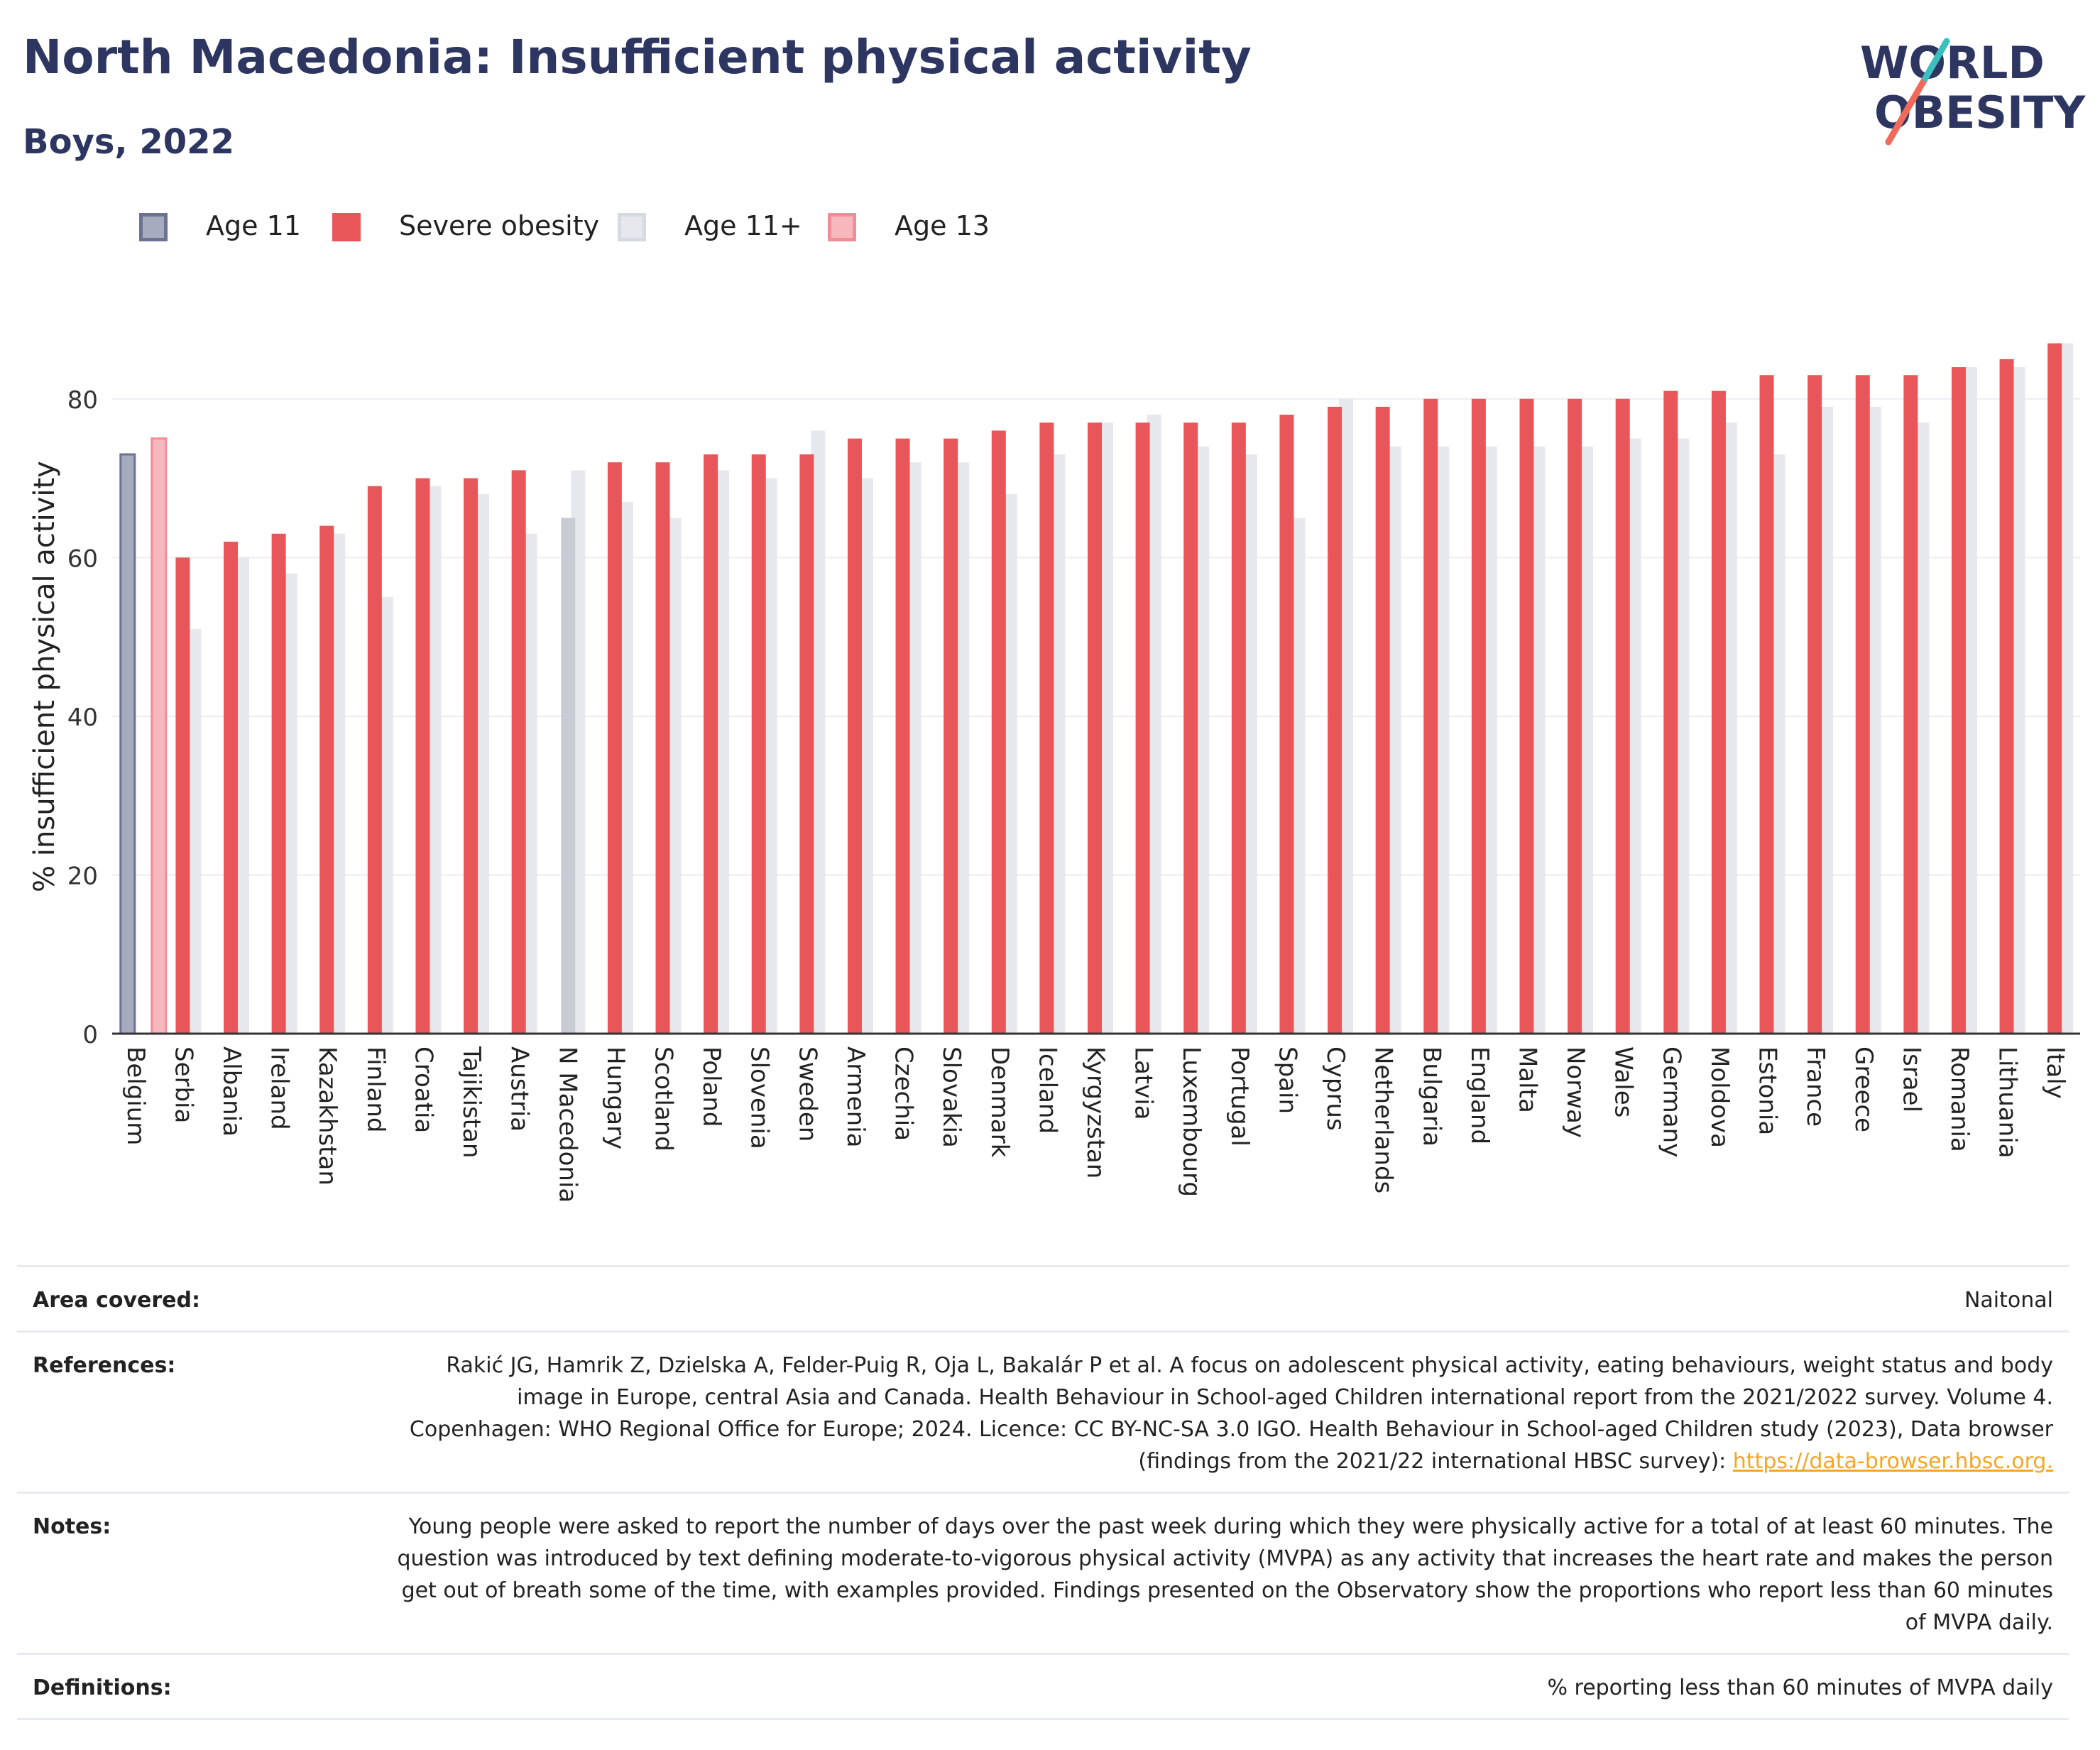  I want to click on x-tick-label: Kyrgyzstan, so click(1095, 1112).